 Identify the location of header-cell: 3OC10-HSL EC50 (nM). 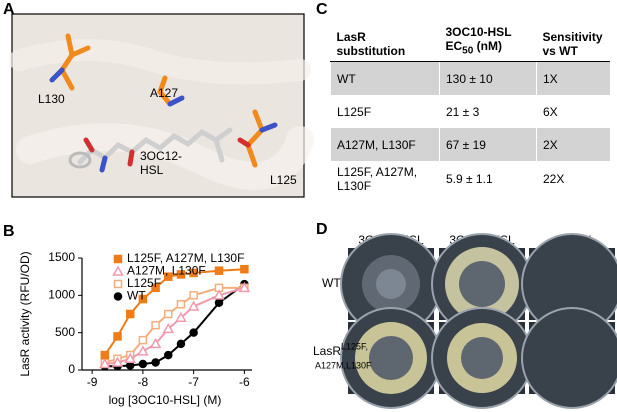
(488, 42).